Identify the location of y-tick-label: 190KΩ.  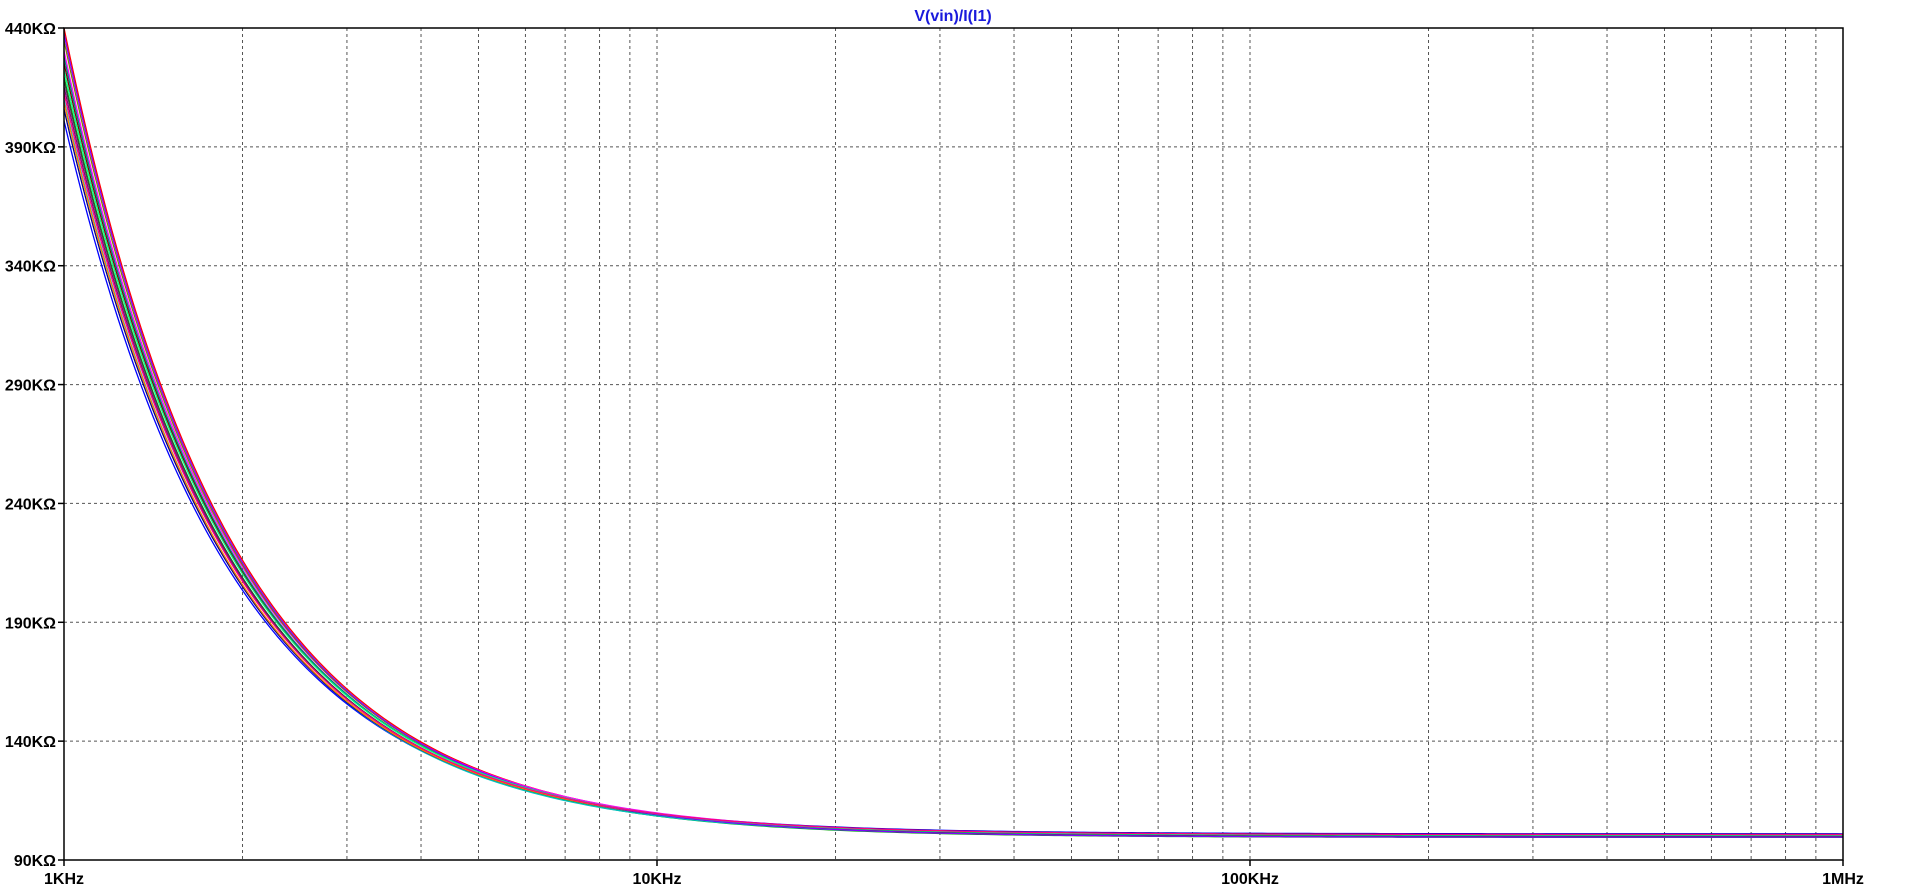
(30, 623).